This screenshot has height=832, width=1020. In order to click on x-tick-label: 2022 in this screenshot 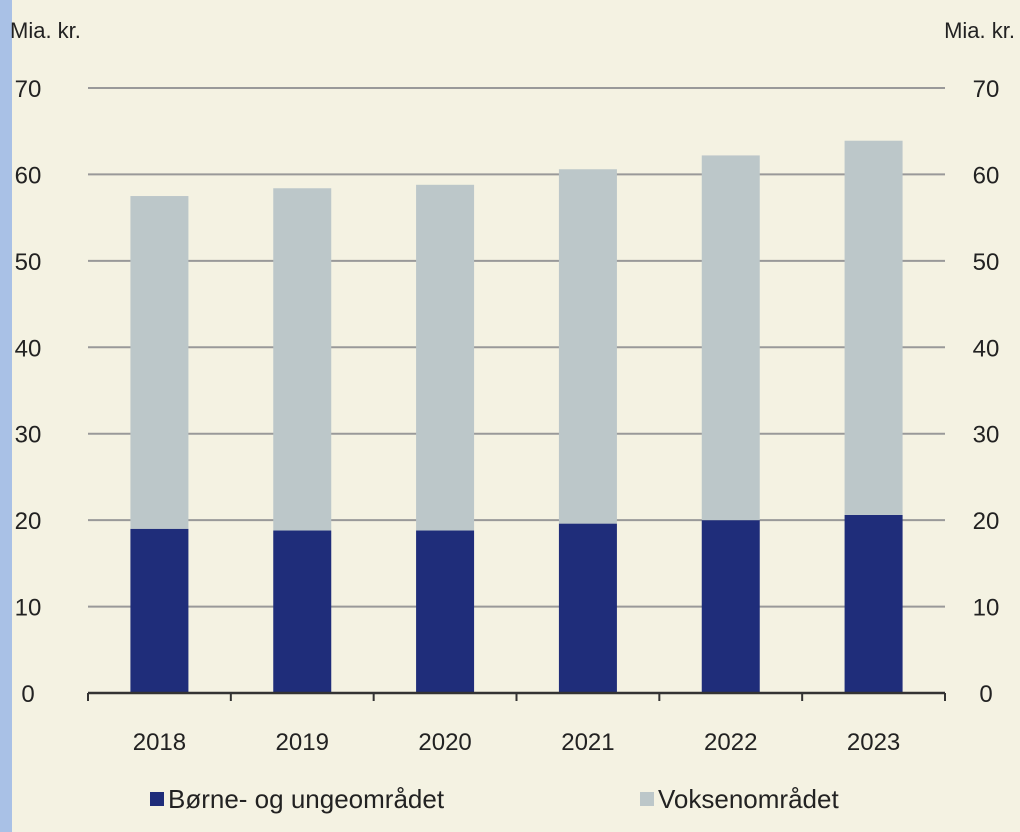, I will do `click(730, 742)`.